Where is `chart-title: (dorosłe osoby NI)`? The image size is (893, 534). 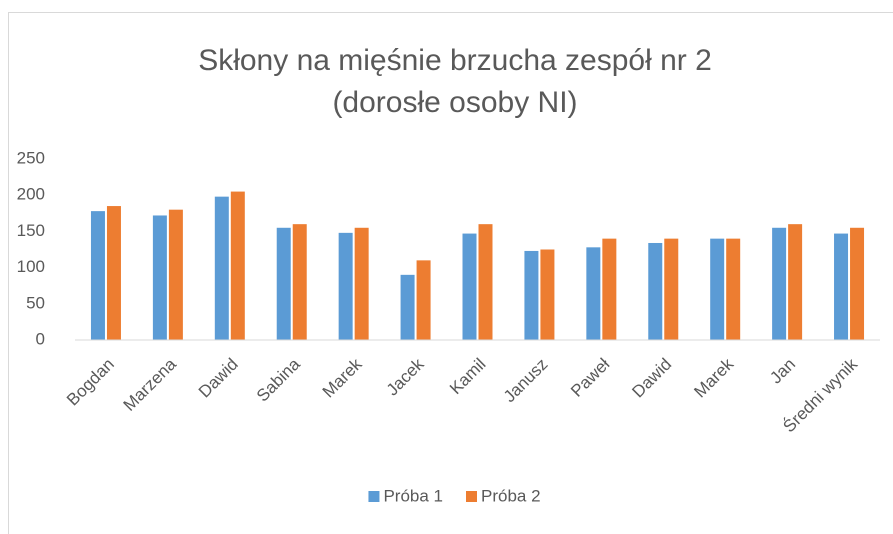 chart-title: (dorosłe osoby NI) is located at coordinates (454, 102).